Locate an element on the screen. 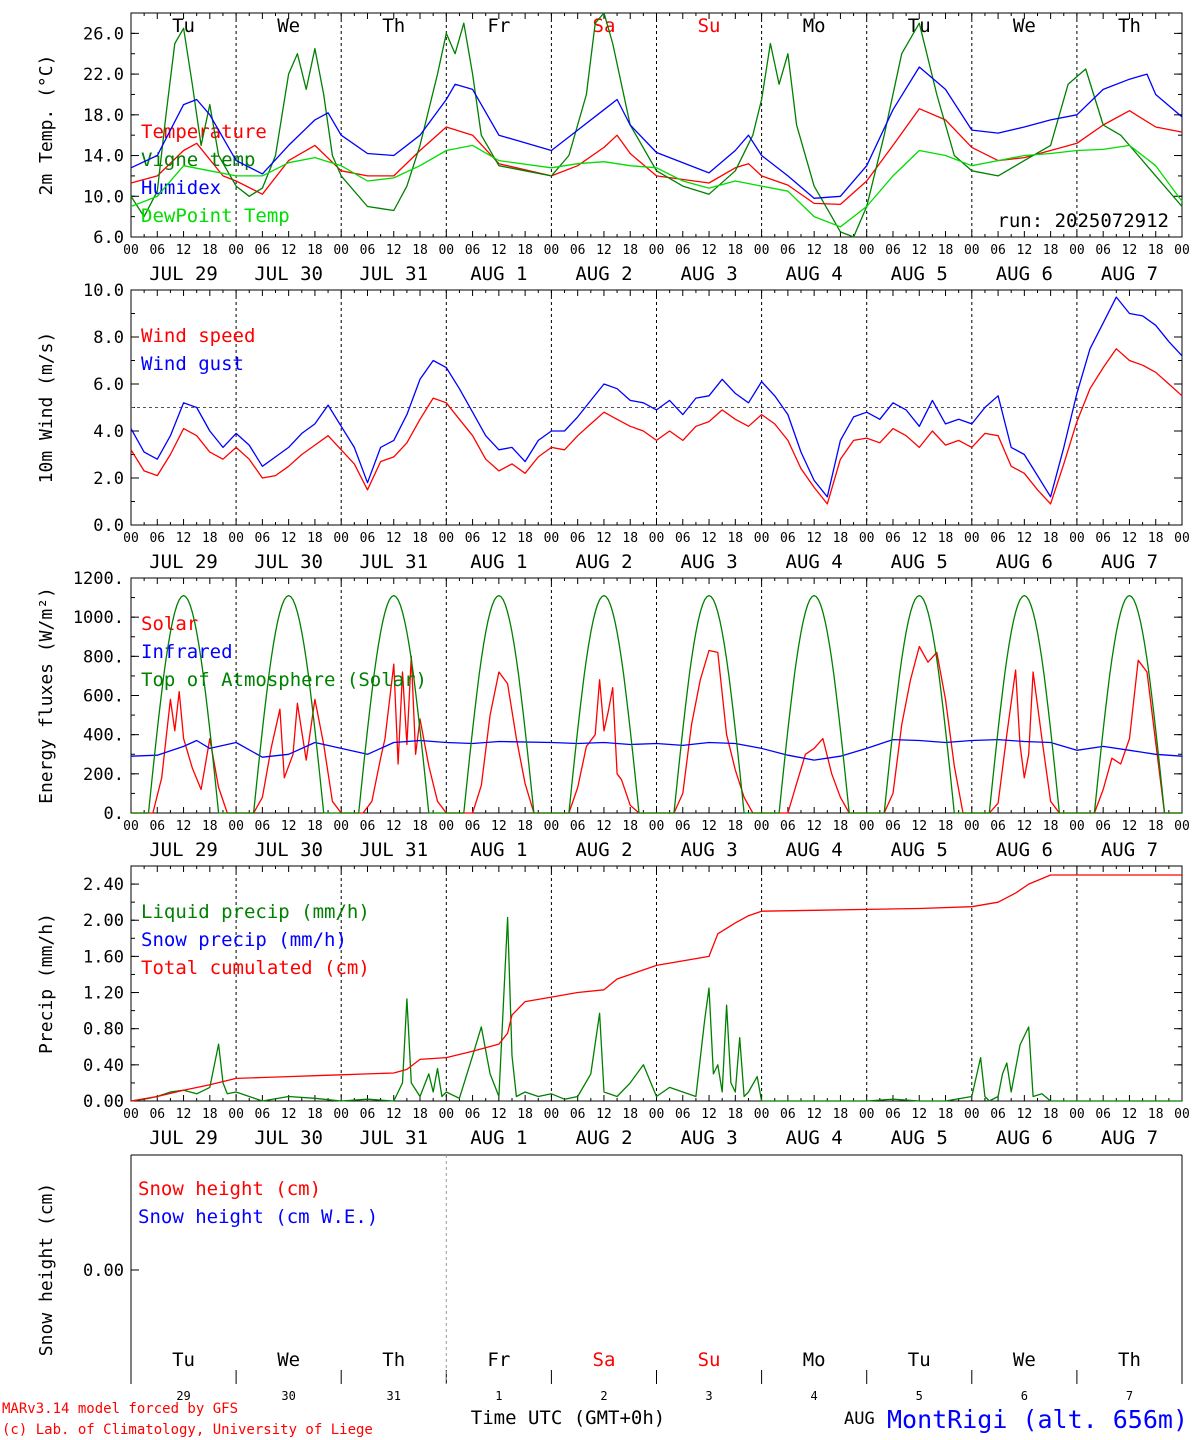  y-axis-label: Energy fluxes (W/m²) is located at coordinates (46, 695).